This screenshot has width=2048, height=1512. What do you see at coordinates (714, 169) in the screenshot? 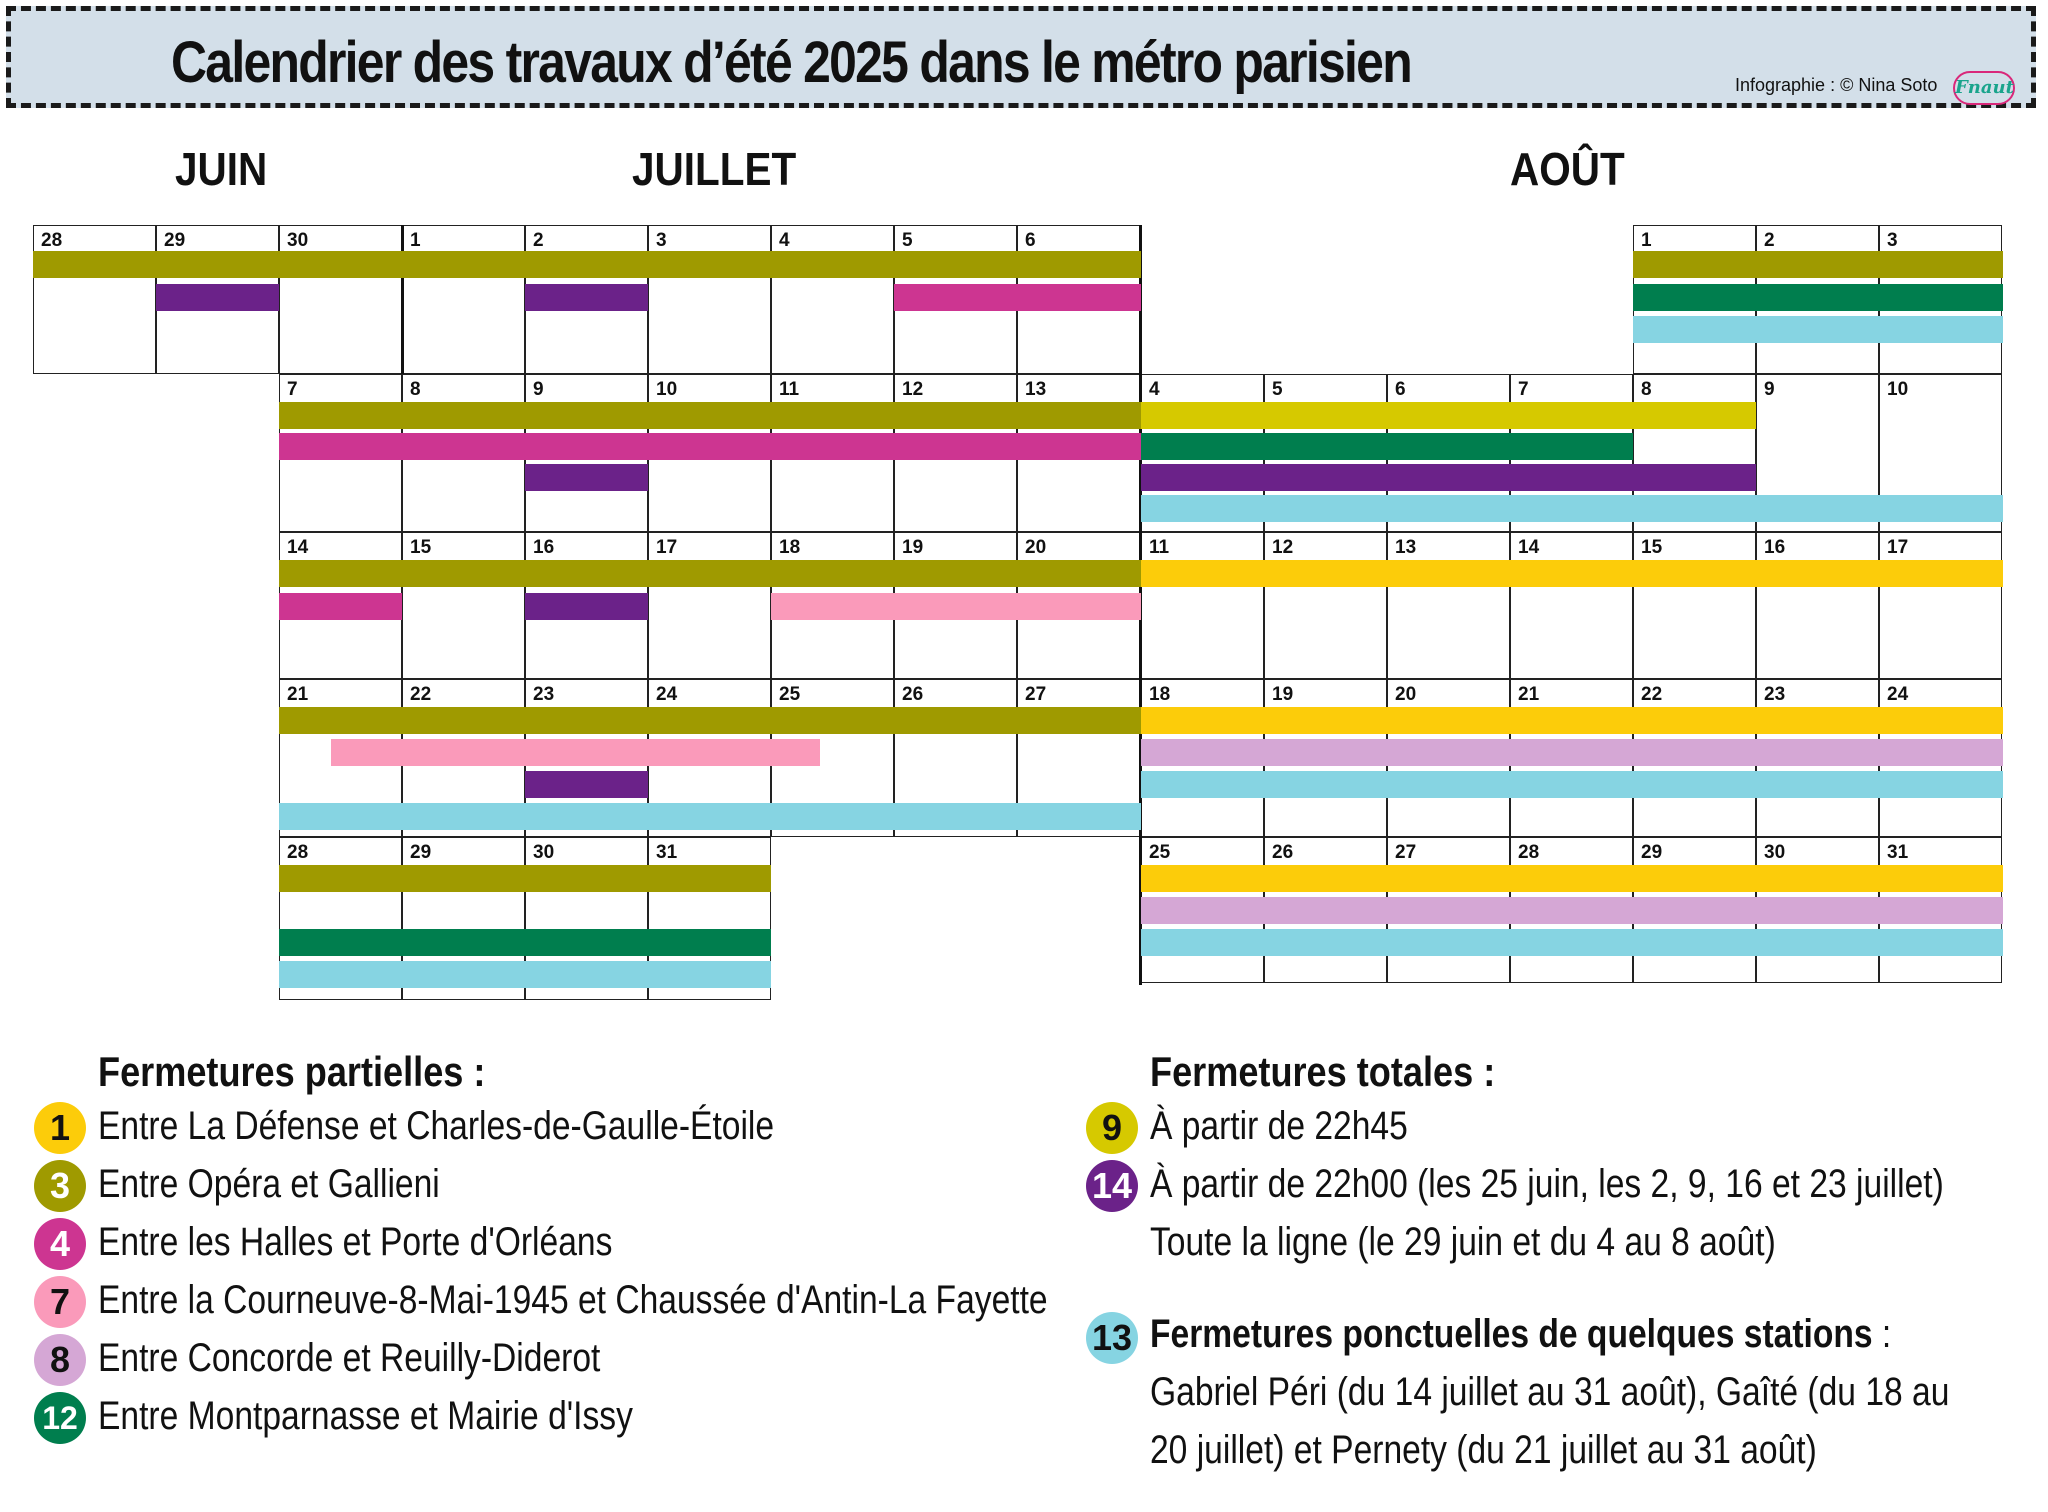
I see `month-label-juillet: JUILLET` at bounding box center [714, 169].